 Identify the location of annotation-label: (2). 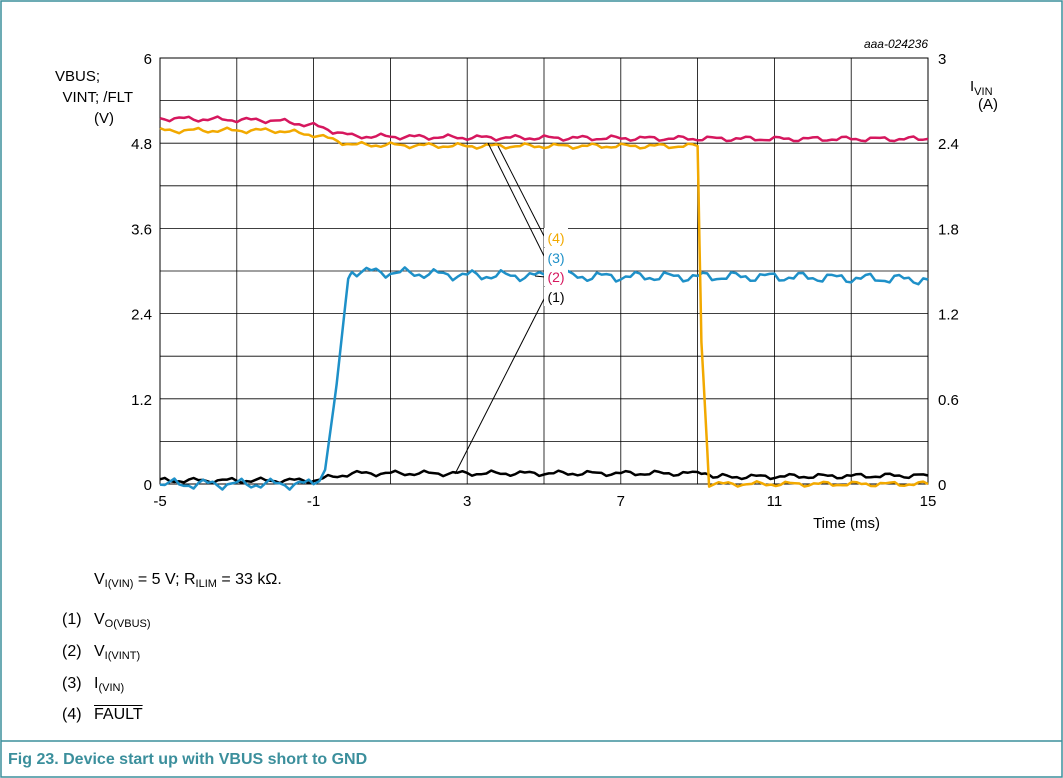
(555, 277).